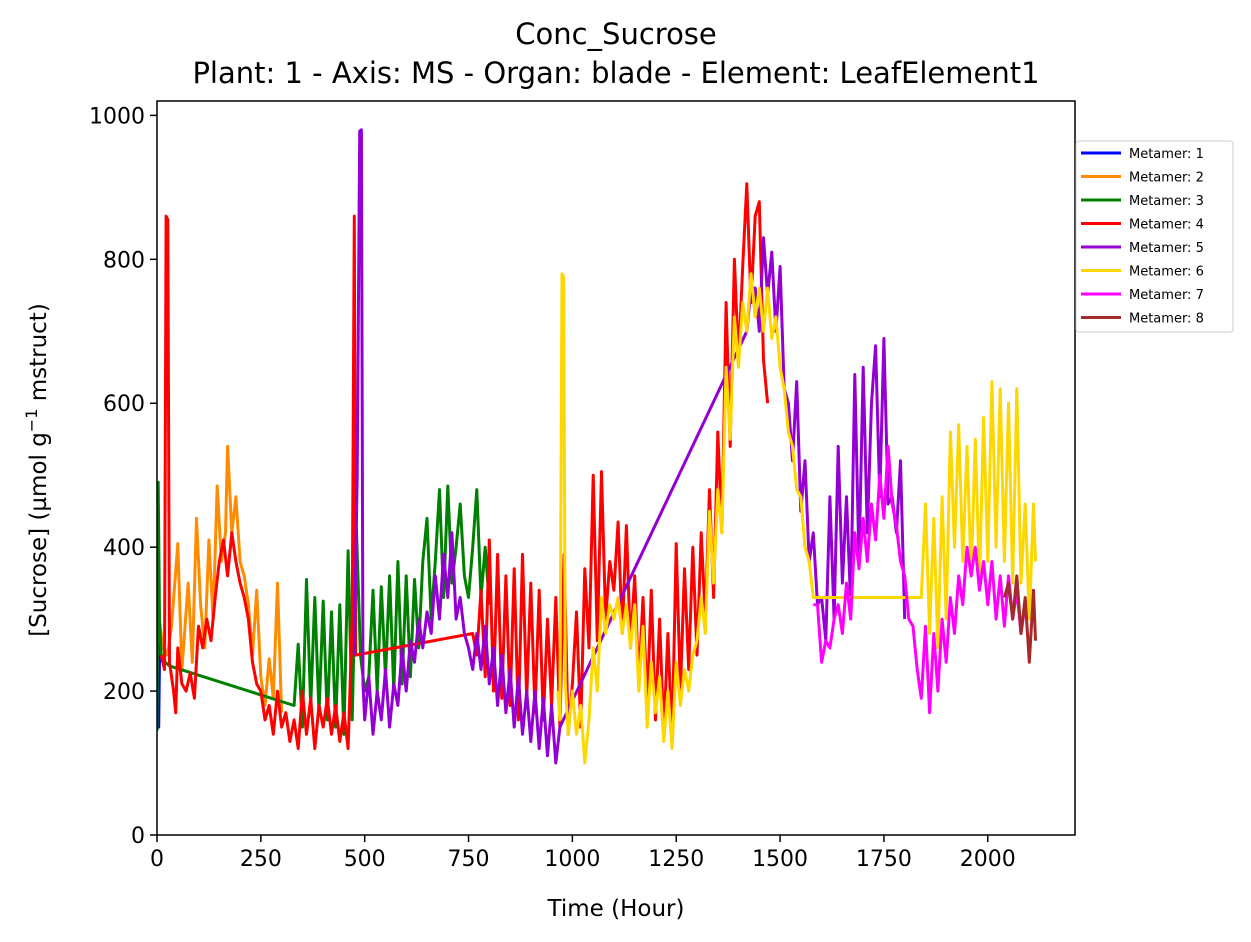  I want to click on legend-box, so click(1154, 236).